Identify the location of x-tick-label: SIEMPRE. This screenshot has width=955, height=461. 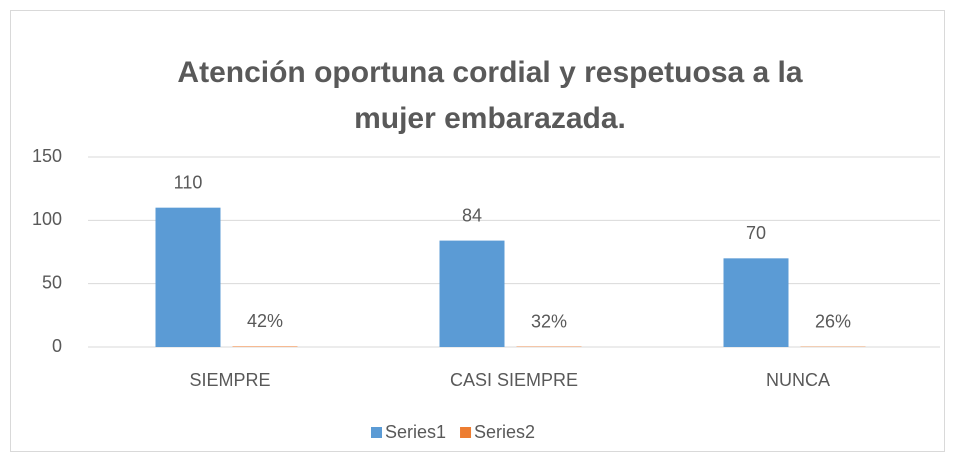
(229, 380).